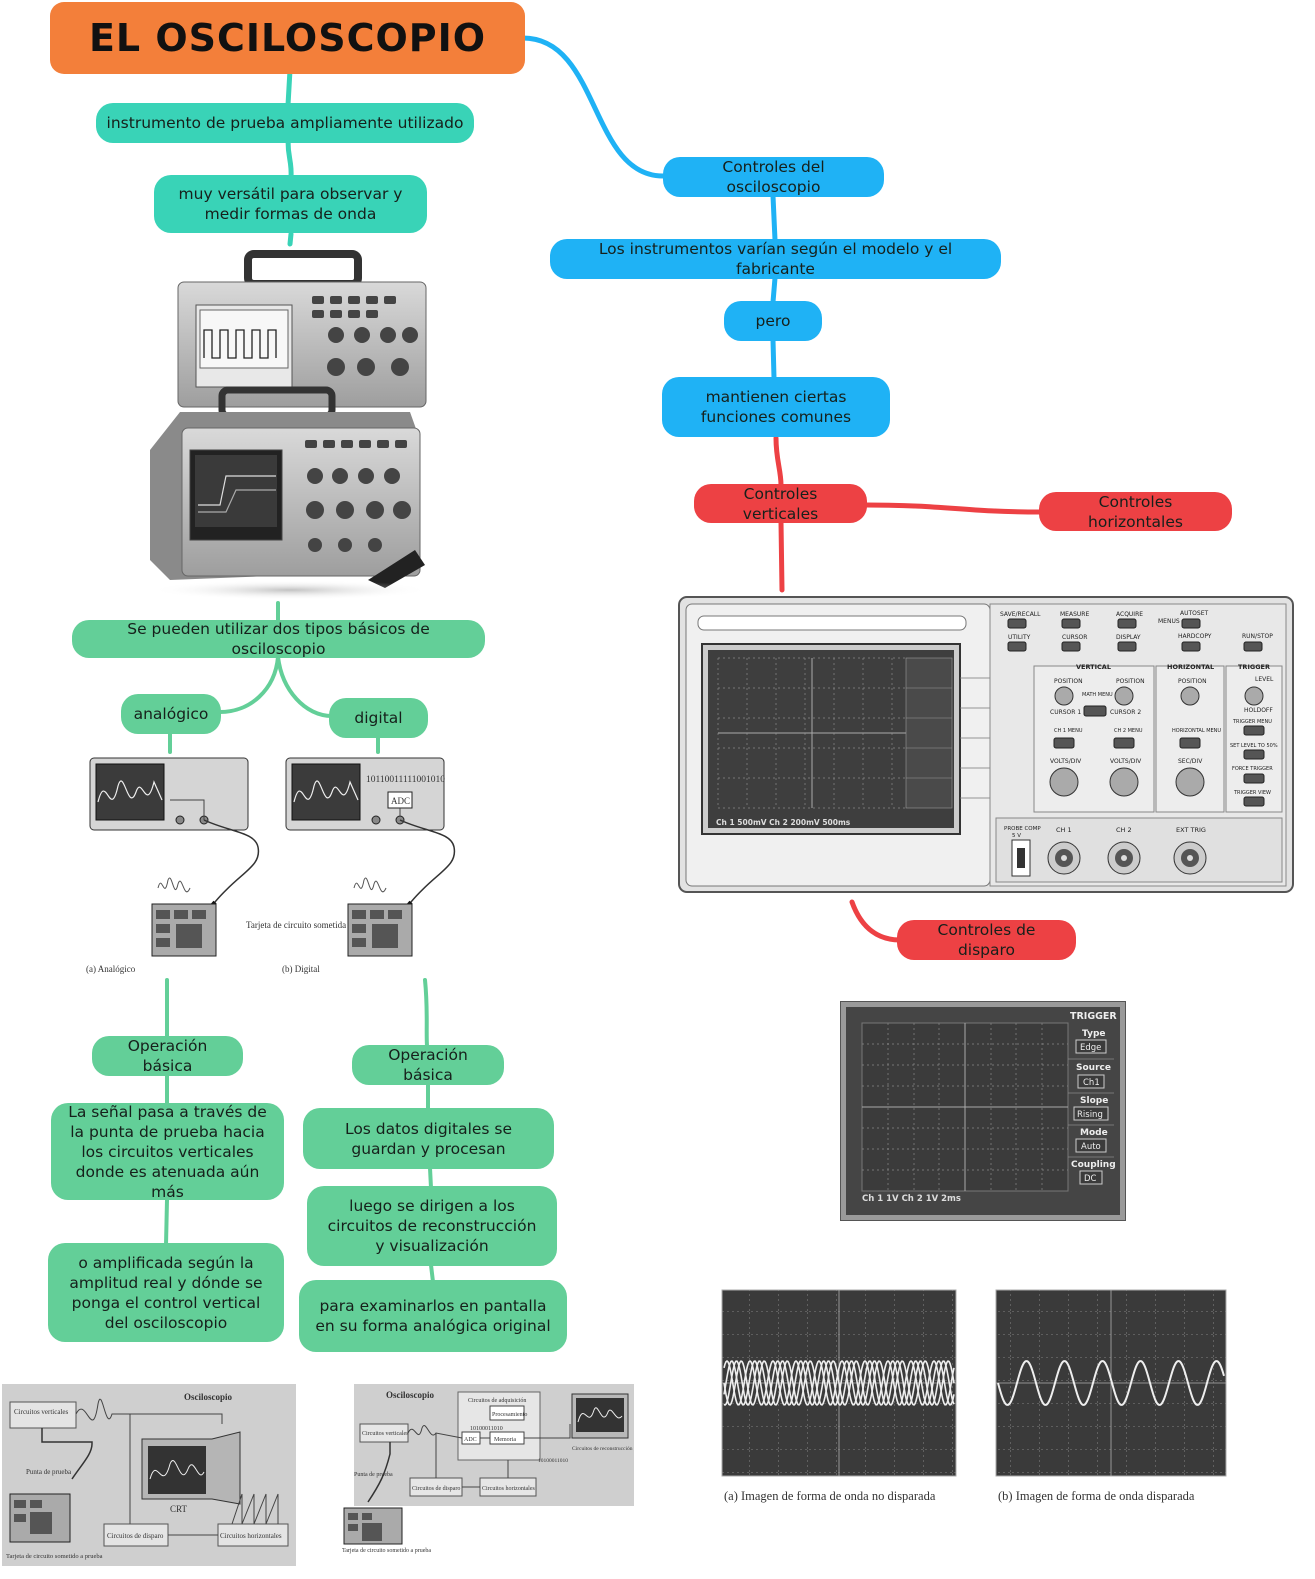 Image resolution: width=1315 pixels, height=1579 pixels. What do you see at coordinates (1169, 621) in the screenshot?
I see `label-menus: MENUS` at bounding box center [1169, 621].